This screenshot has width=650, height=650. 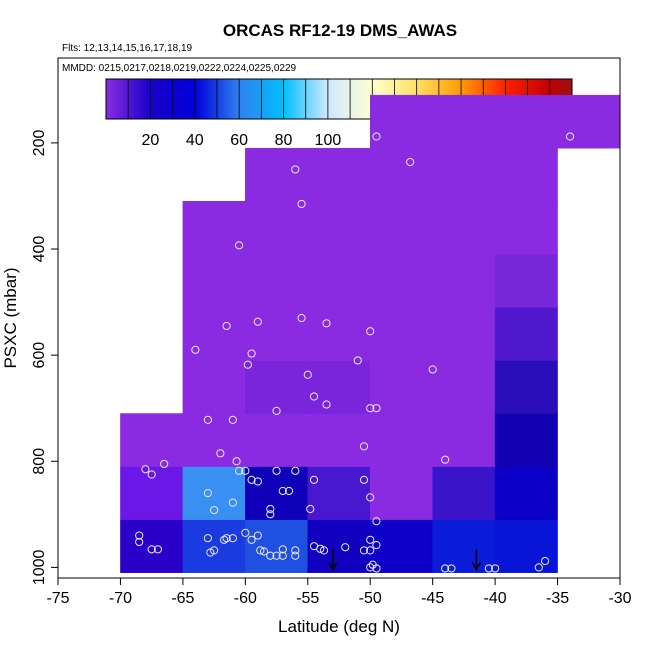 I want to click on colorbar-tick-label: 40, so click(x=195, y=140).